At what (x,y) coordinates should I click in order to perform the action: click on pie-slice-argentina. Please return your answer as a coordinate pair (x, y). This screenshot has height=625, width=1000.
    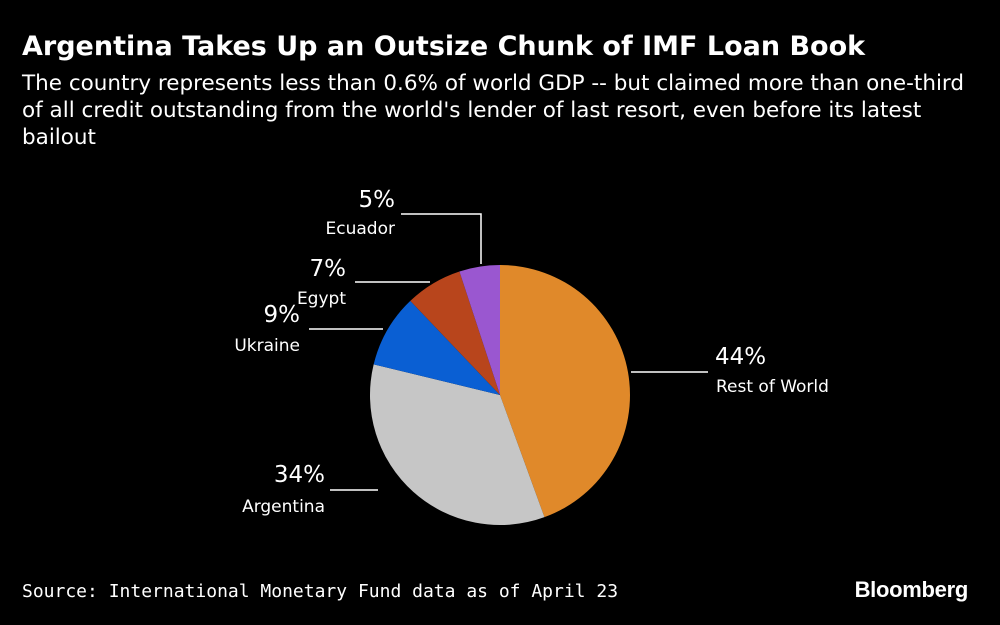
    Looking at the image, I should click on (457, 445).